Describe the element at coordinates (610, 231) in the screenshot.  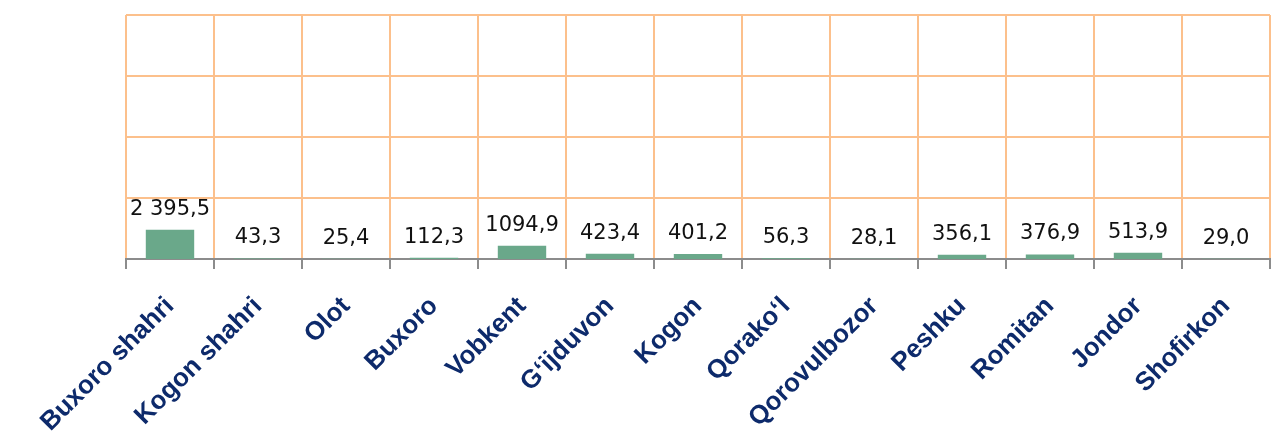
I see `data-label: 423,4` at that location.